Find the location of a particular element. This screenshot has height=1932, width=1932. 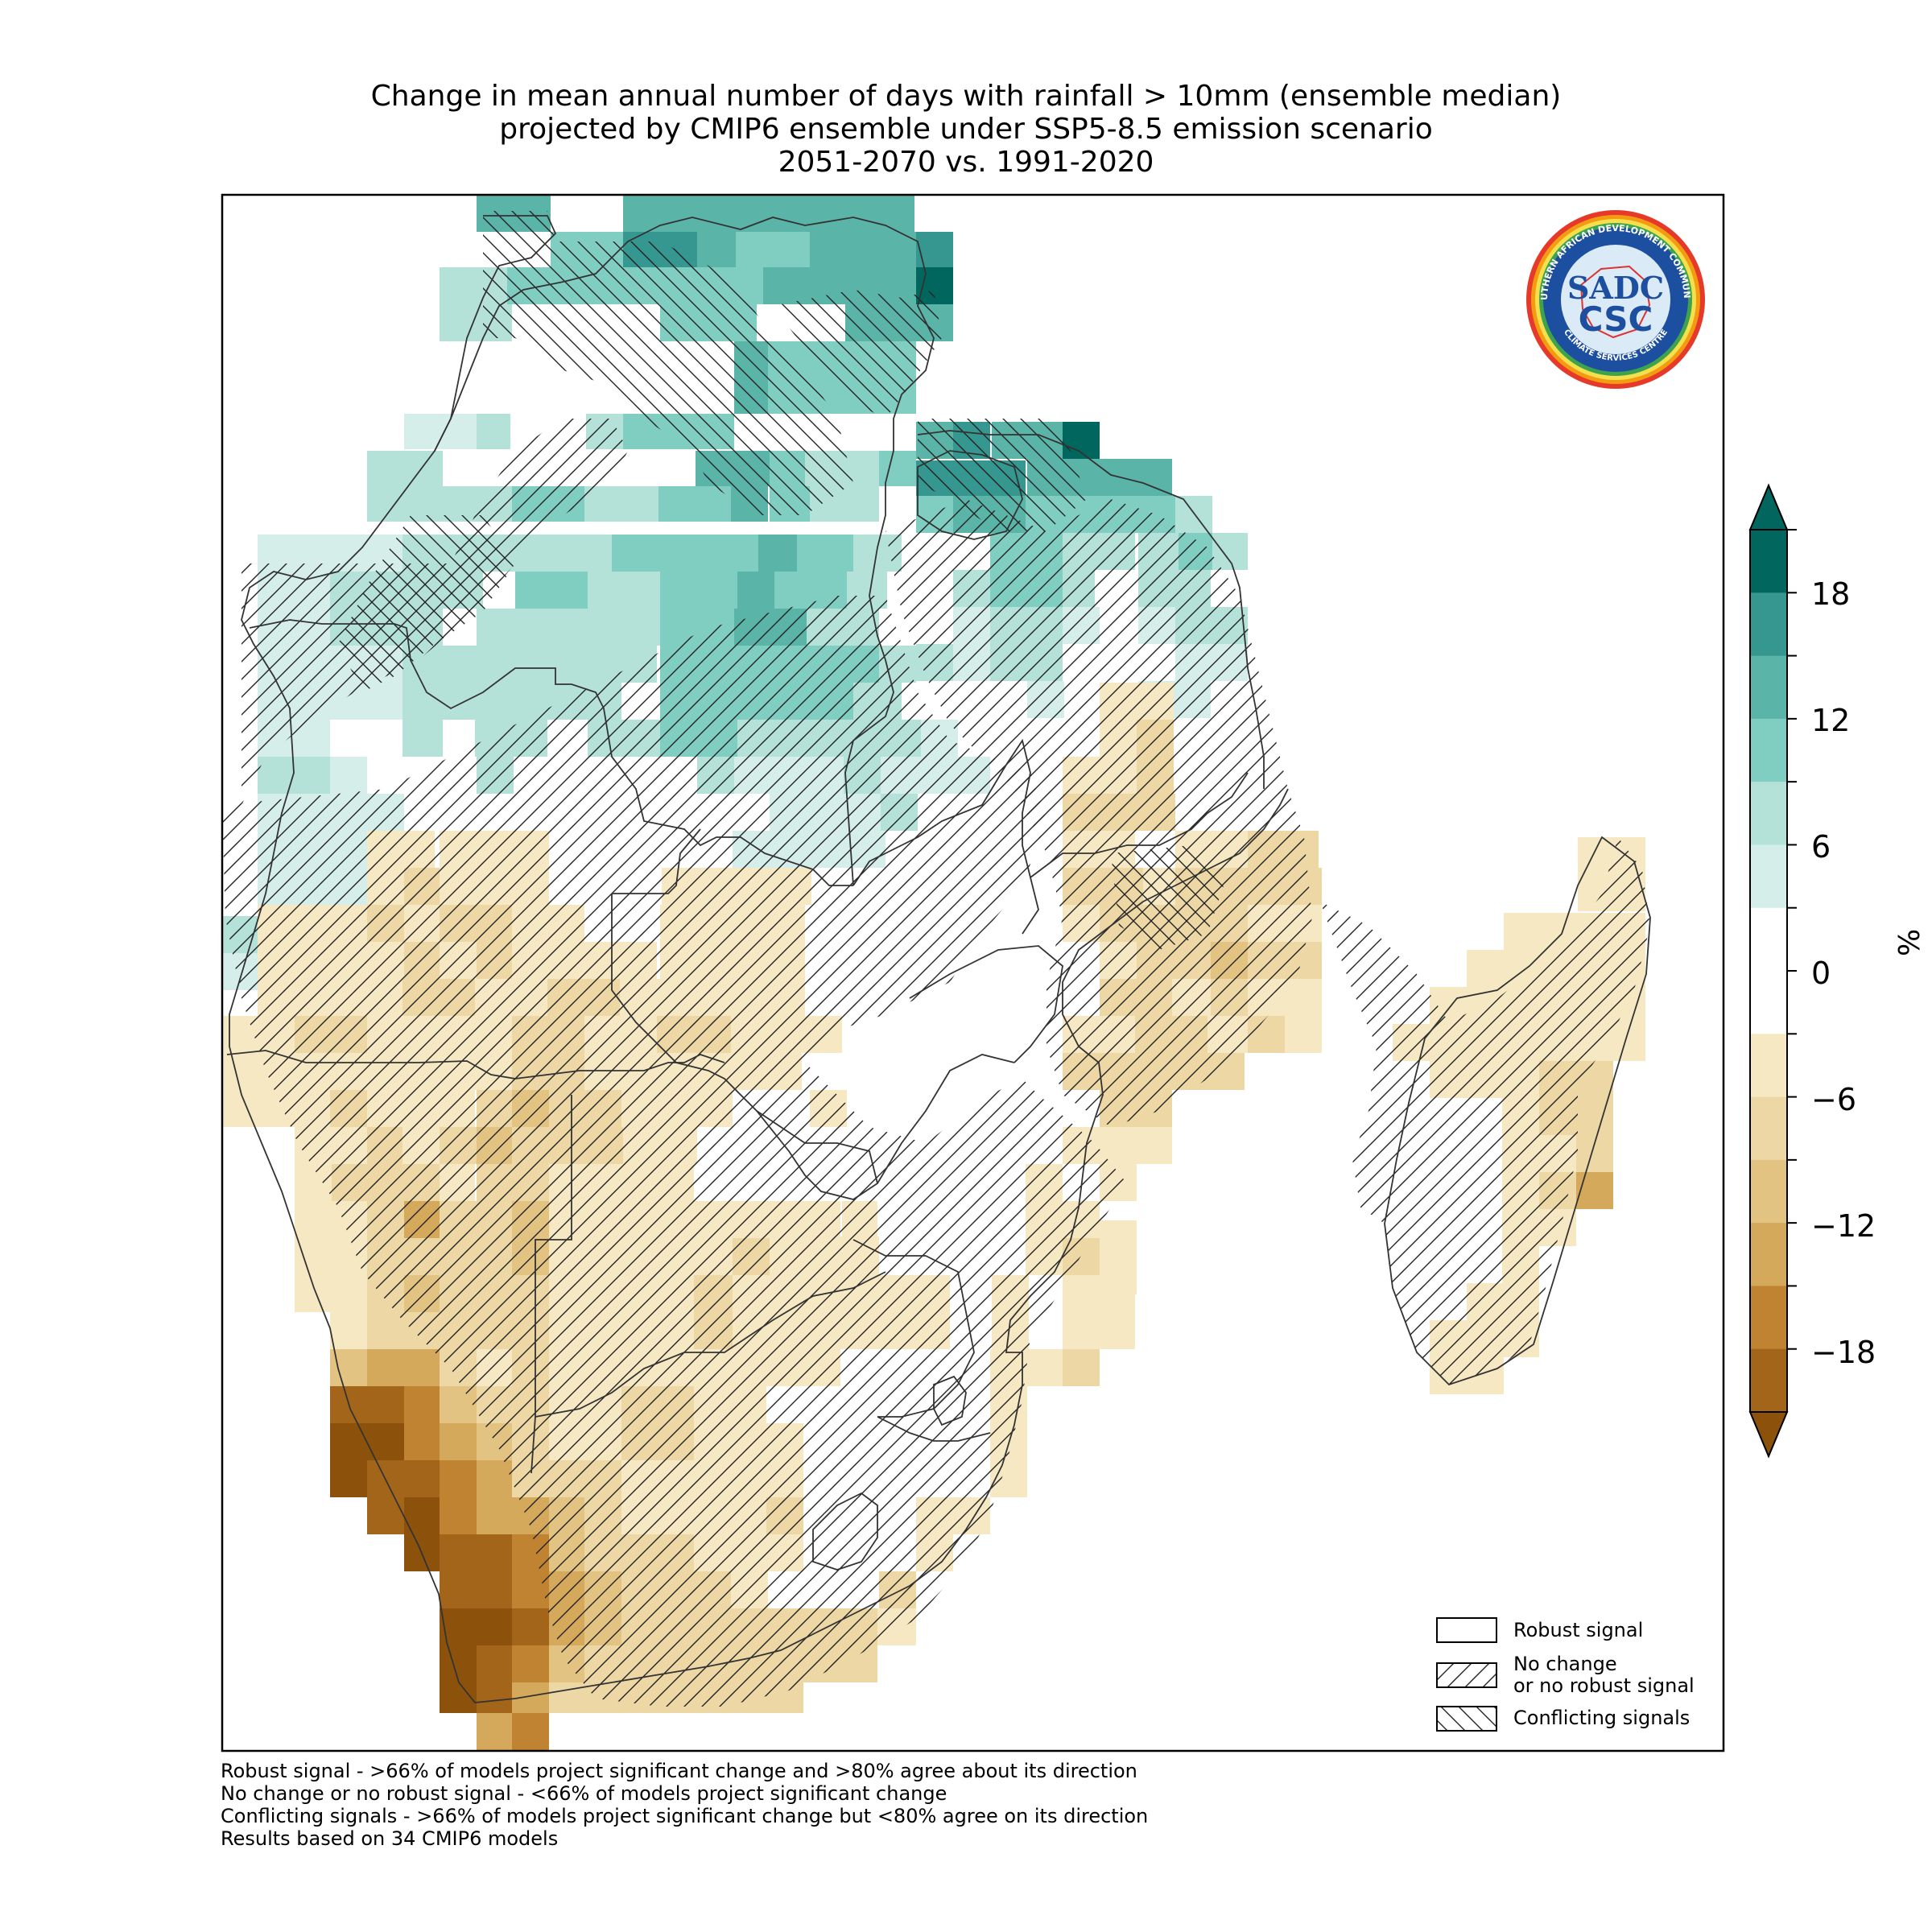

drc-north-border is located at coordinates (684, 551).